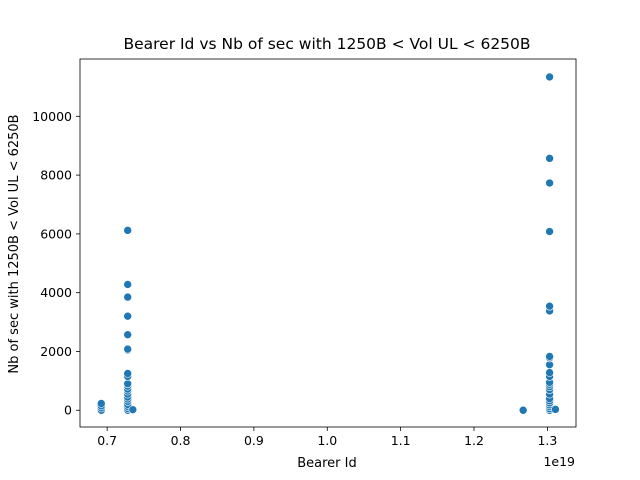 The image size is (640, 480). What do you see at coordinates (559, 461) in the screenshot?
I see `x-axis-offset-label: 1e19` at bounding box center [559, 461].